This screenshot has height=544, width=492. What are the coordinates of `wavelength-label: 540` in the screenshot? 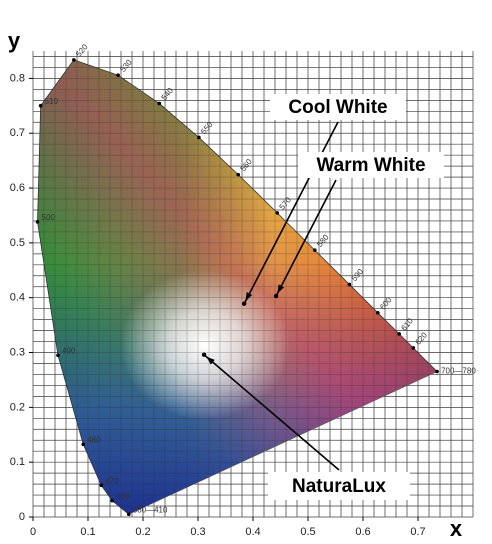 It's located at (168, 94).